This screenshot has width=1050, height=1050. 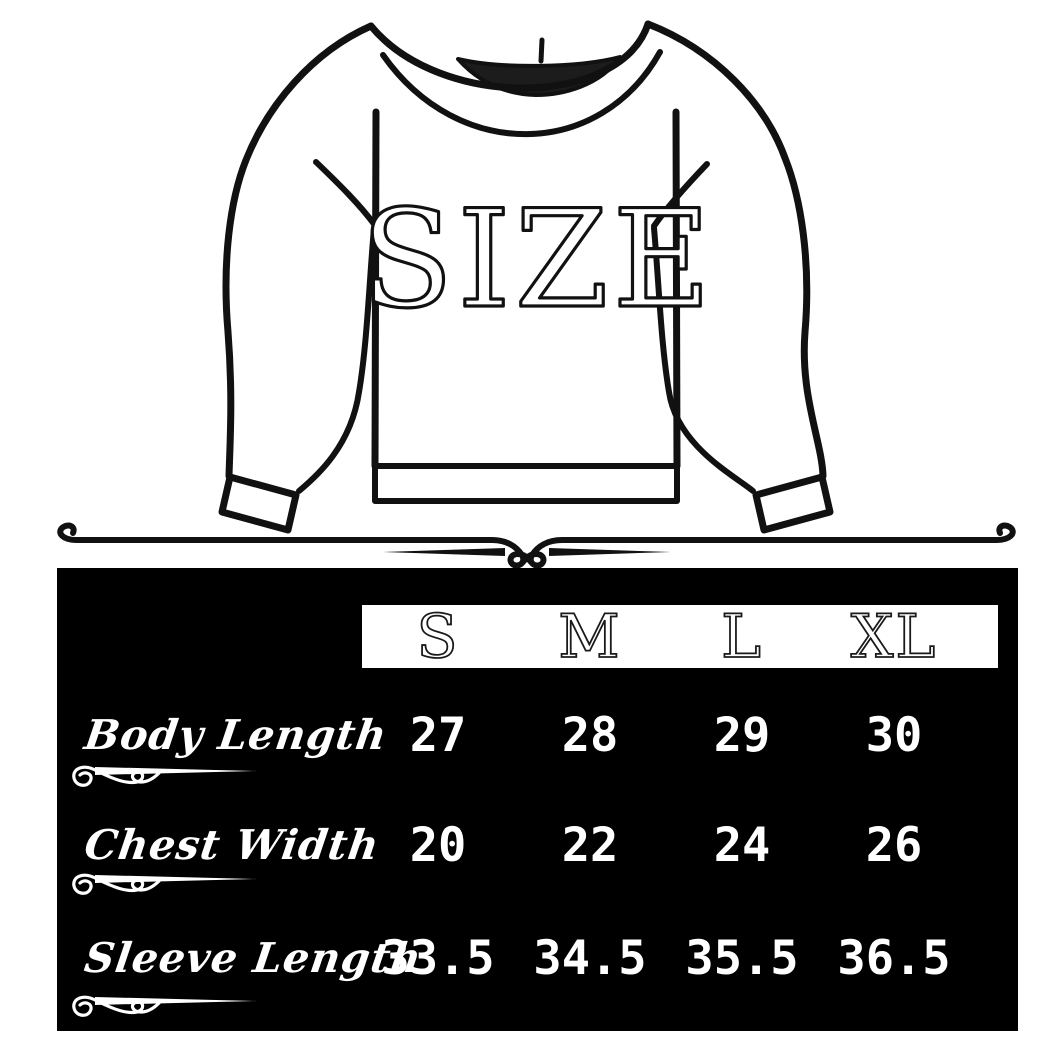 What do you see at coordinates (894, 636) in the screenshot?
I see `header-cell-xl: XL` at bounding box center [894, 636].